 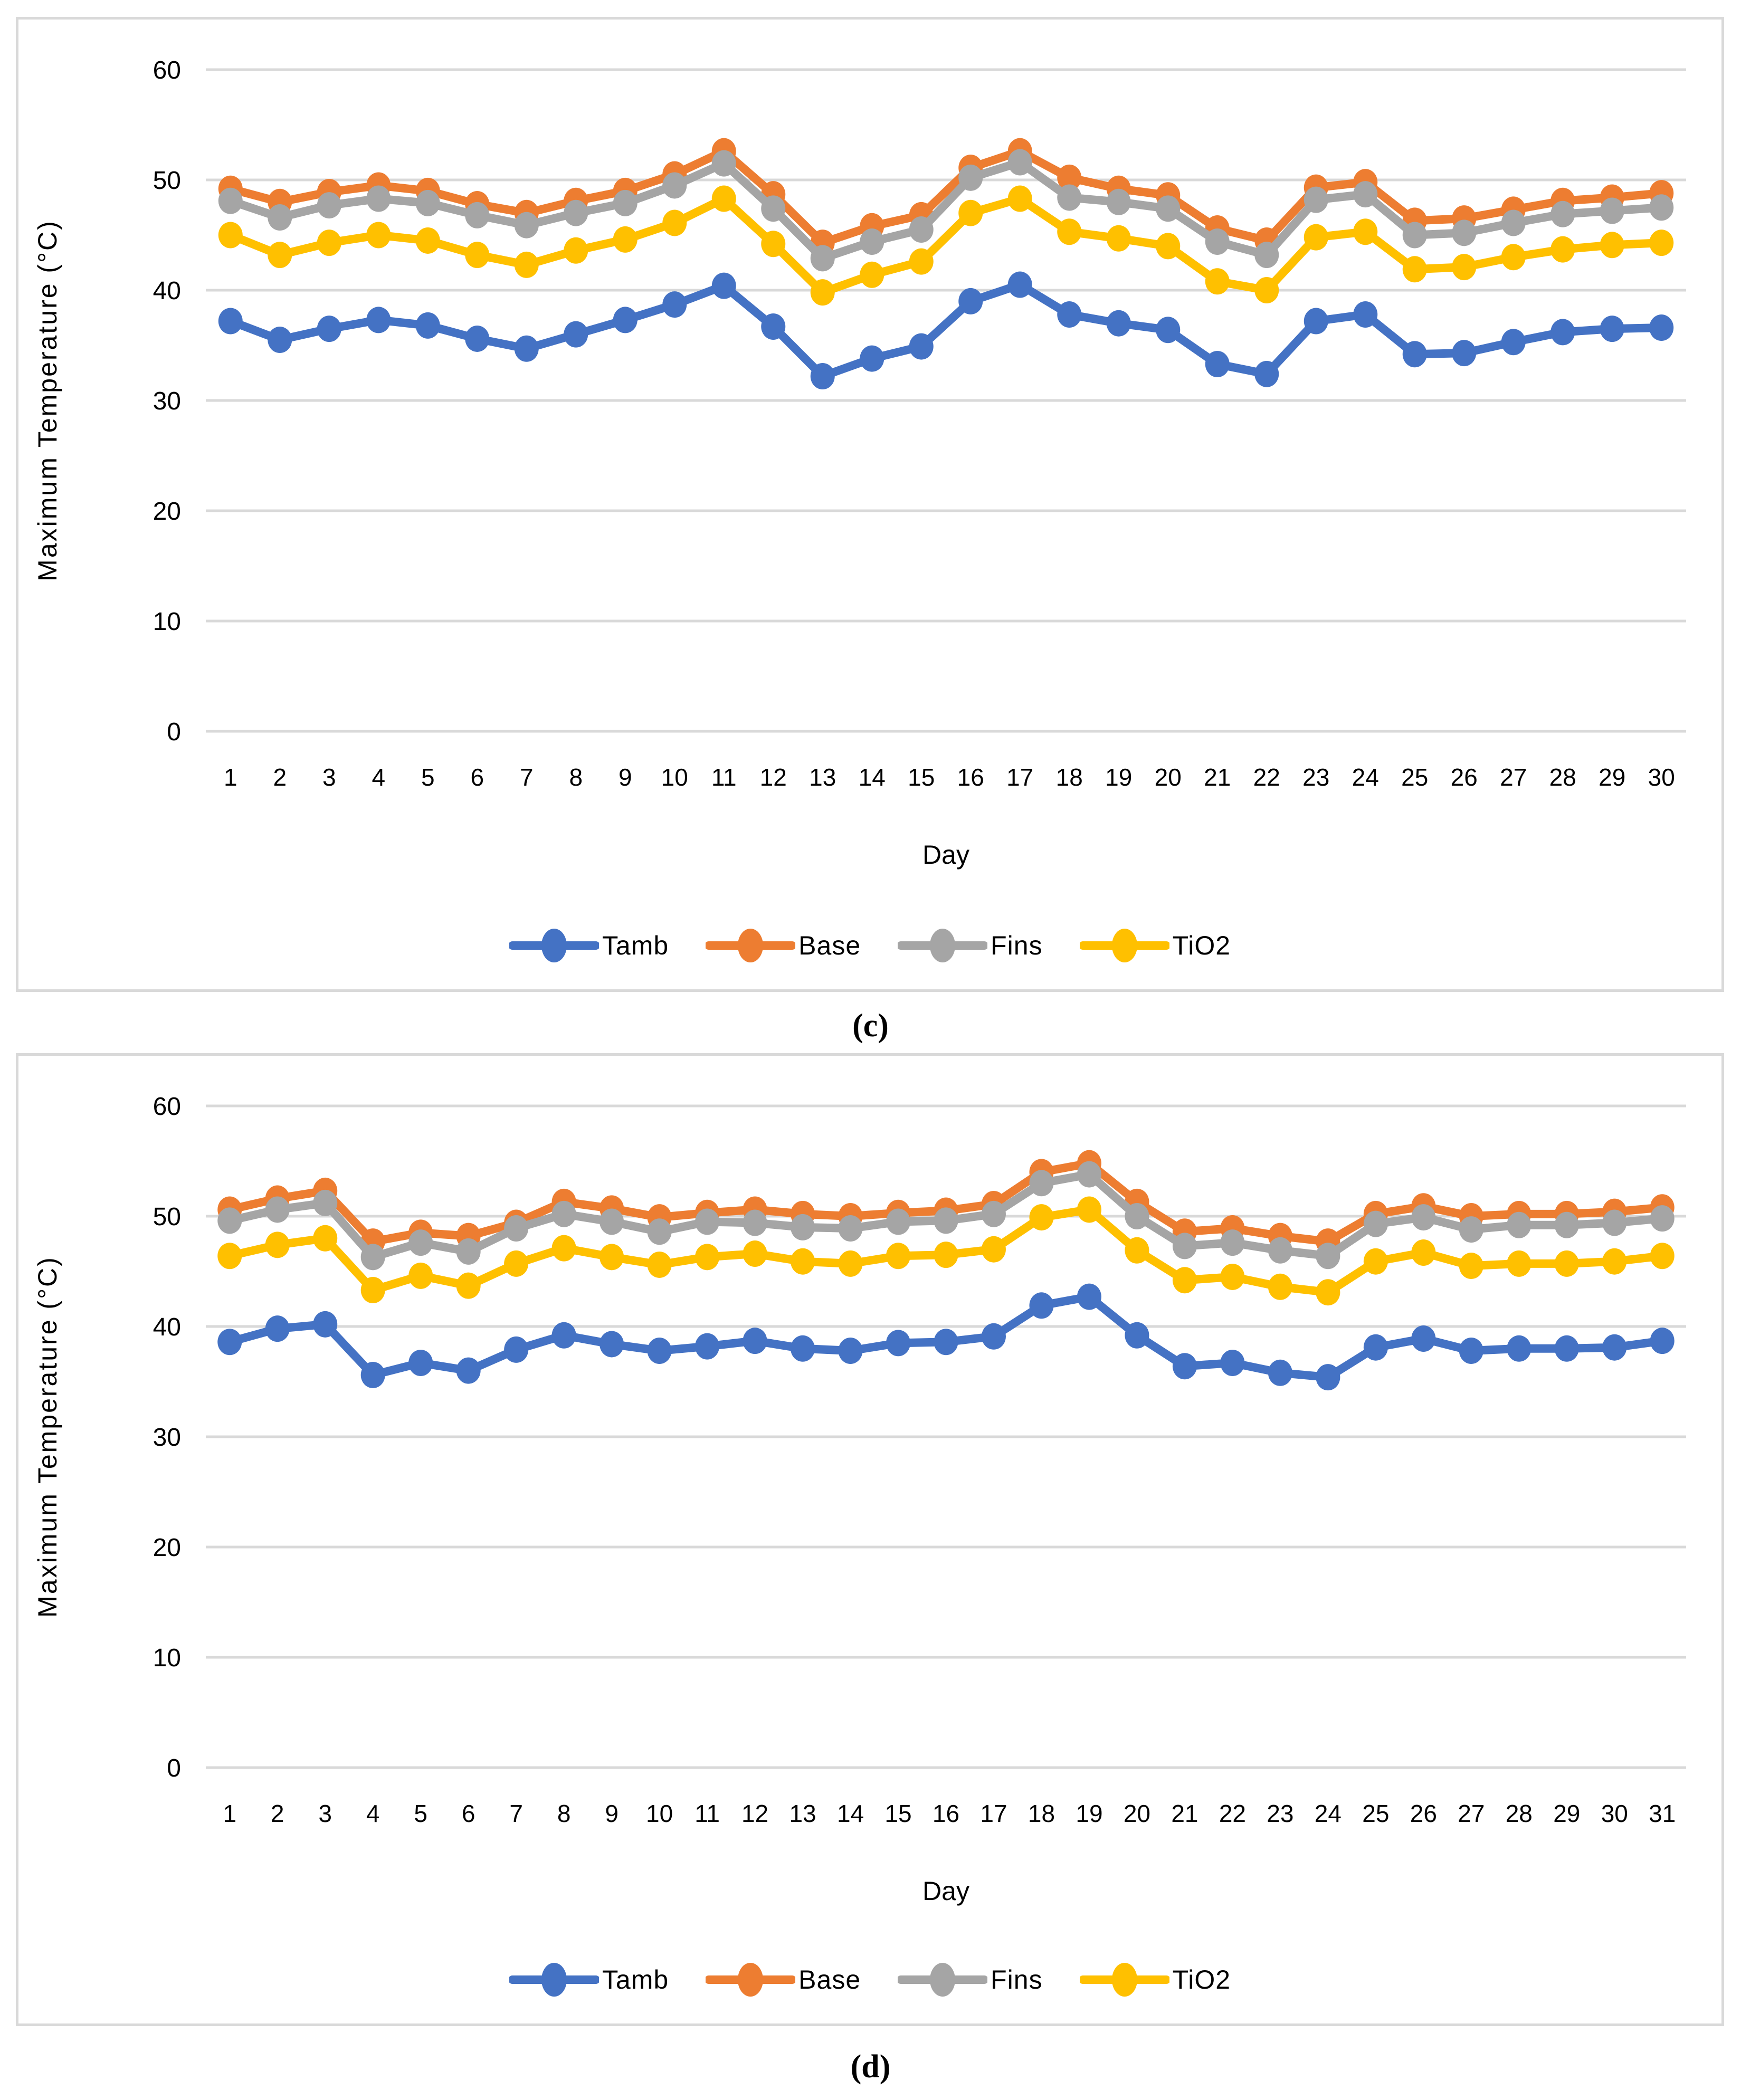 What do you see at coordinates (468, 1370) in the screenshot?
I see `data-point-tamb-day6` at bounding box center [468, 1370].